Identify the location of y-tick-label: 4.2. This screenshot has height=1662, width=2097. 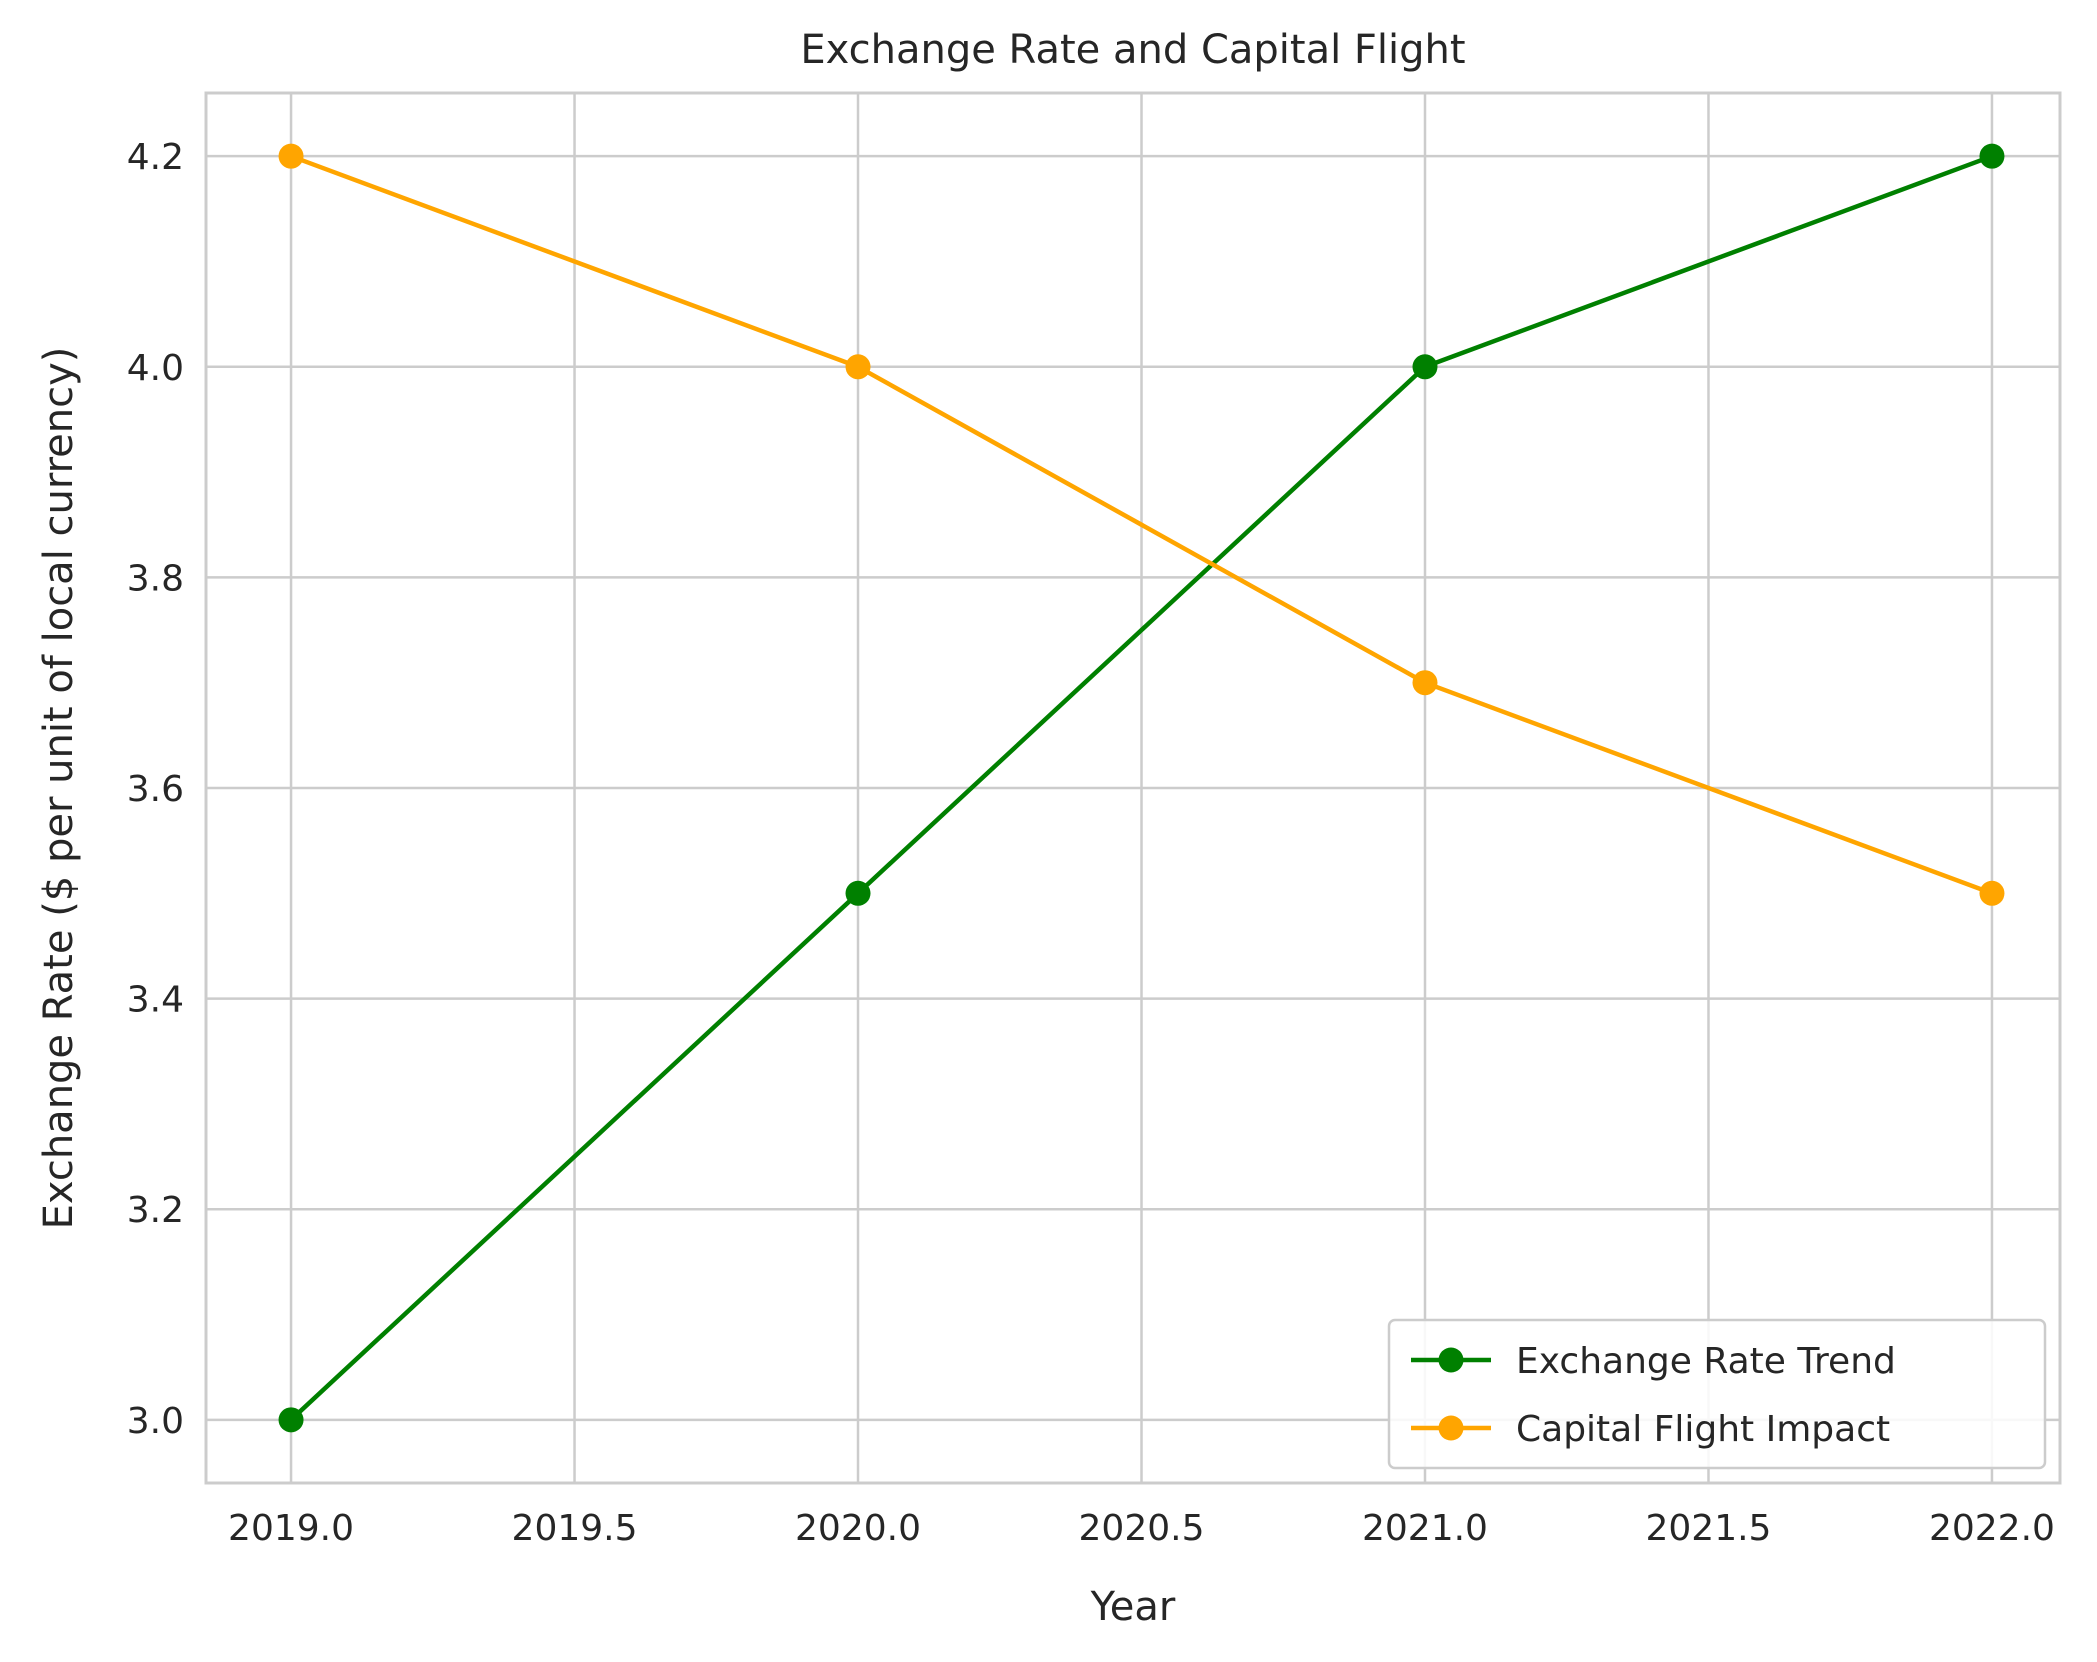
(155, 157).